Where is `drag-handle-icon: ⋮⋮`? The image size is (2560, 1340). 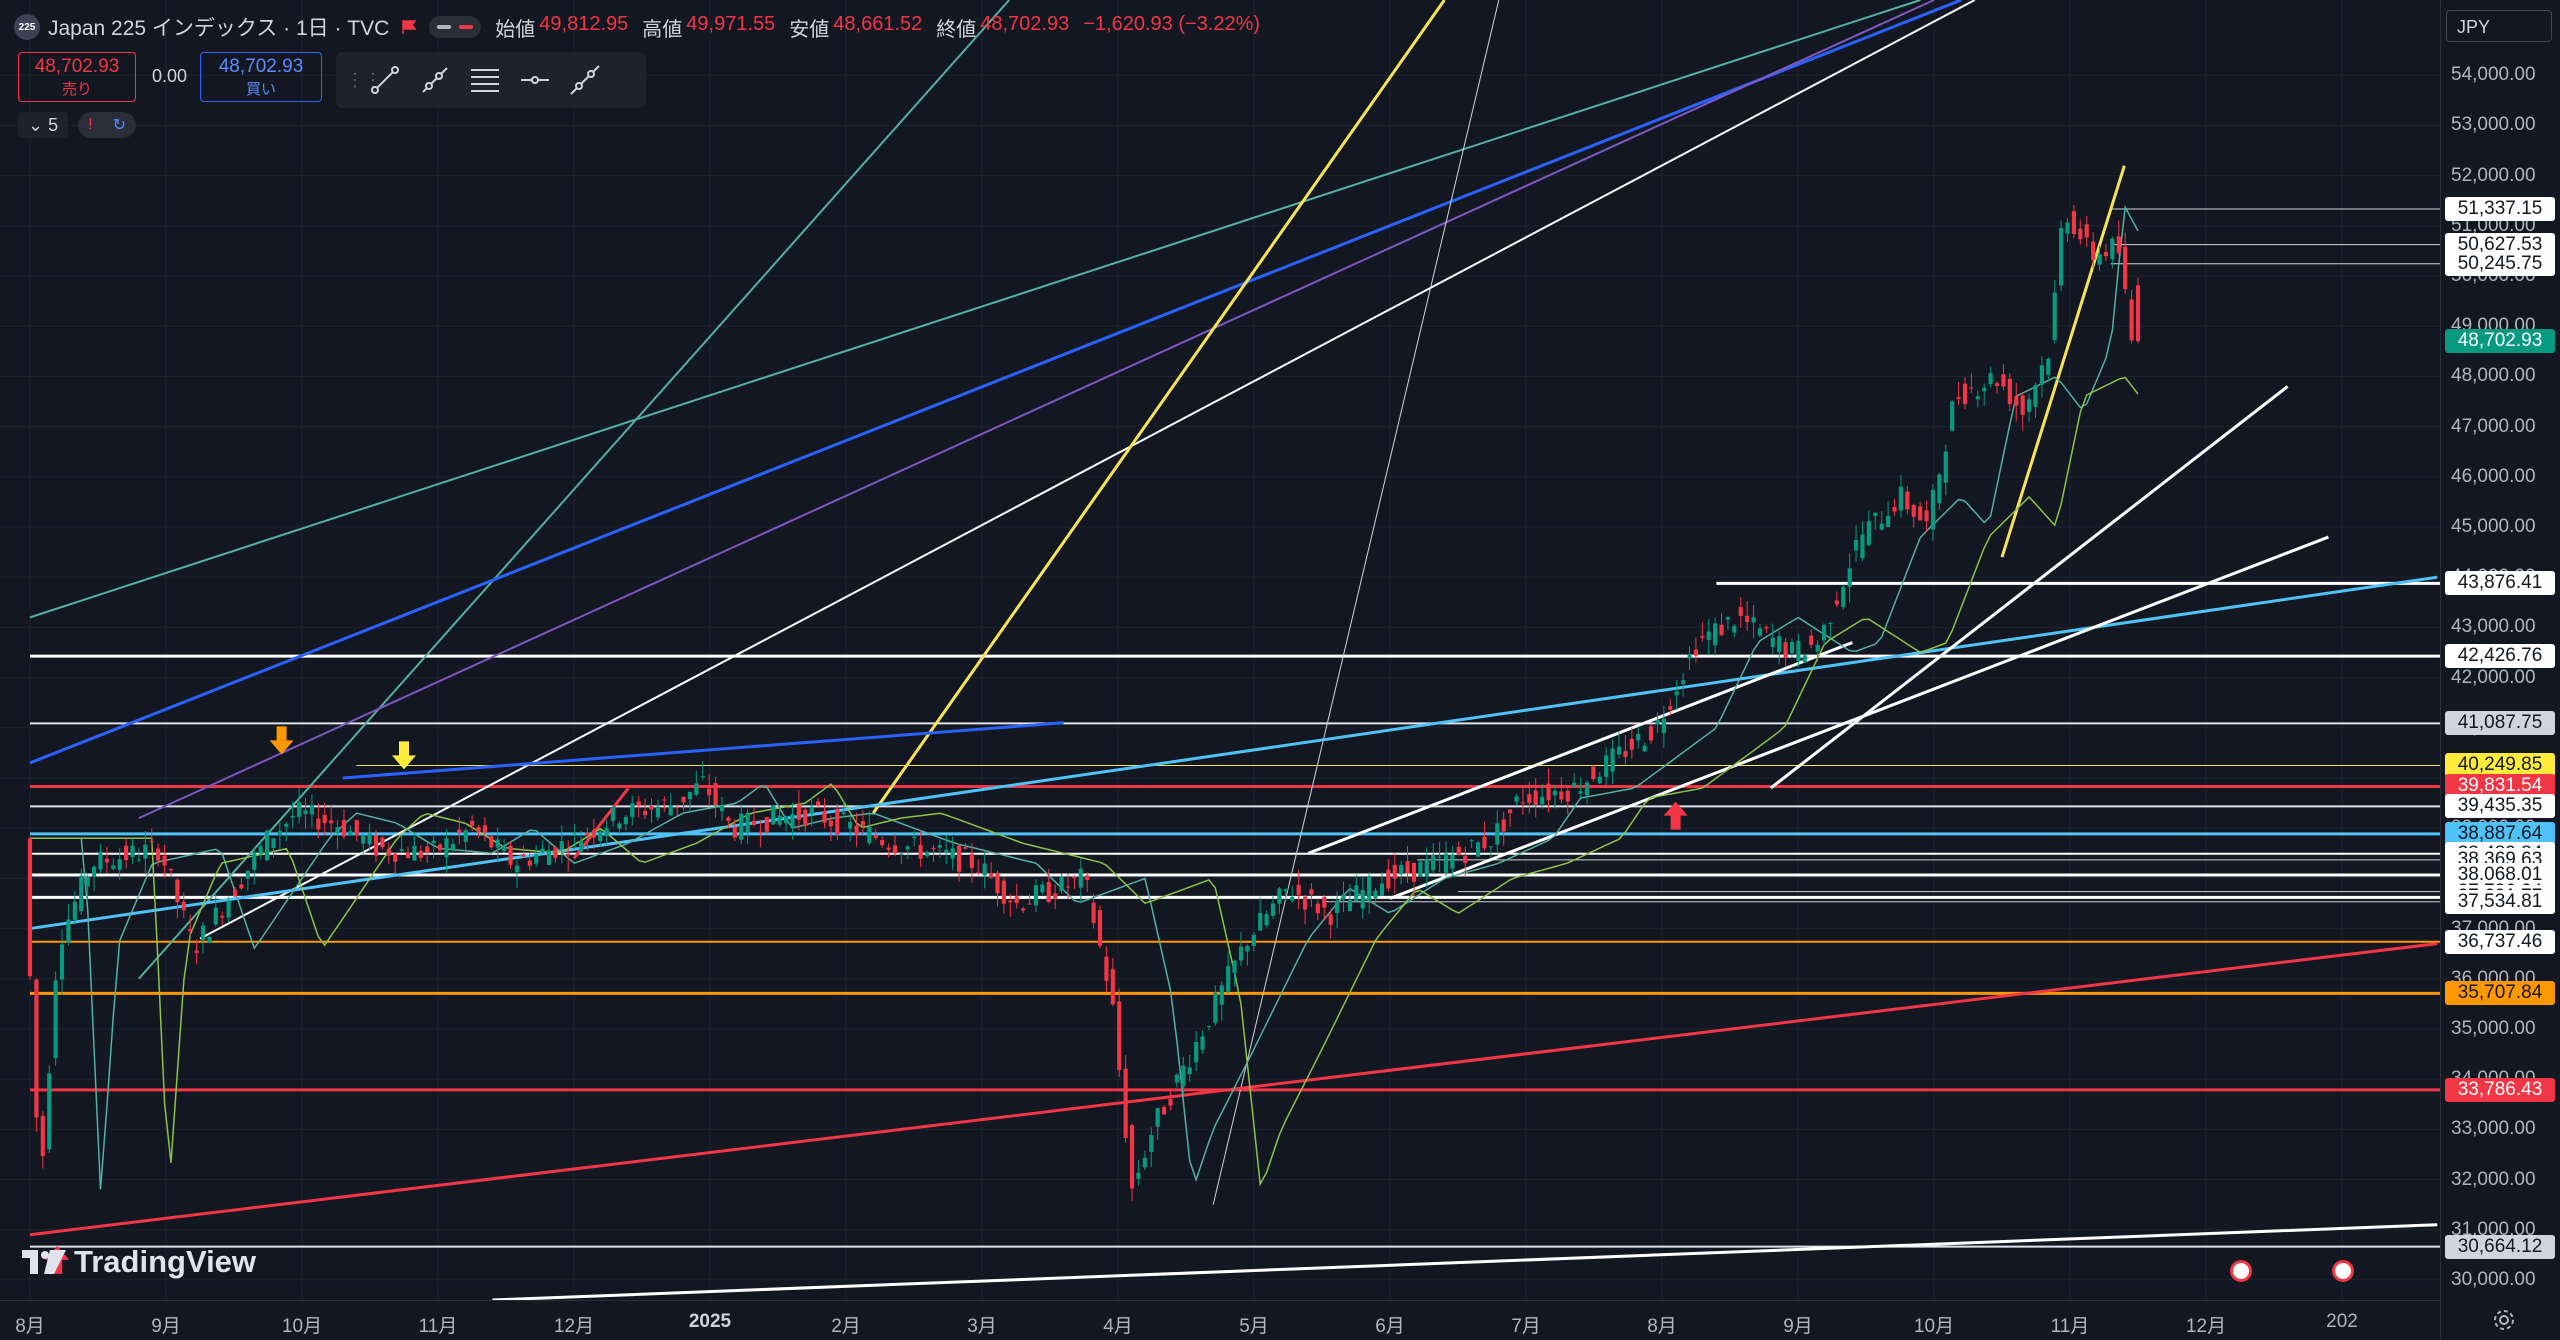 drag-handle-icon: ⋮⋮ is located at coordinates (364, 80).